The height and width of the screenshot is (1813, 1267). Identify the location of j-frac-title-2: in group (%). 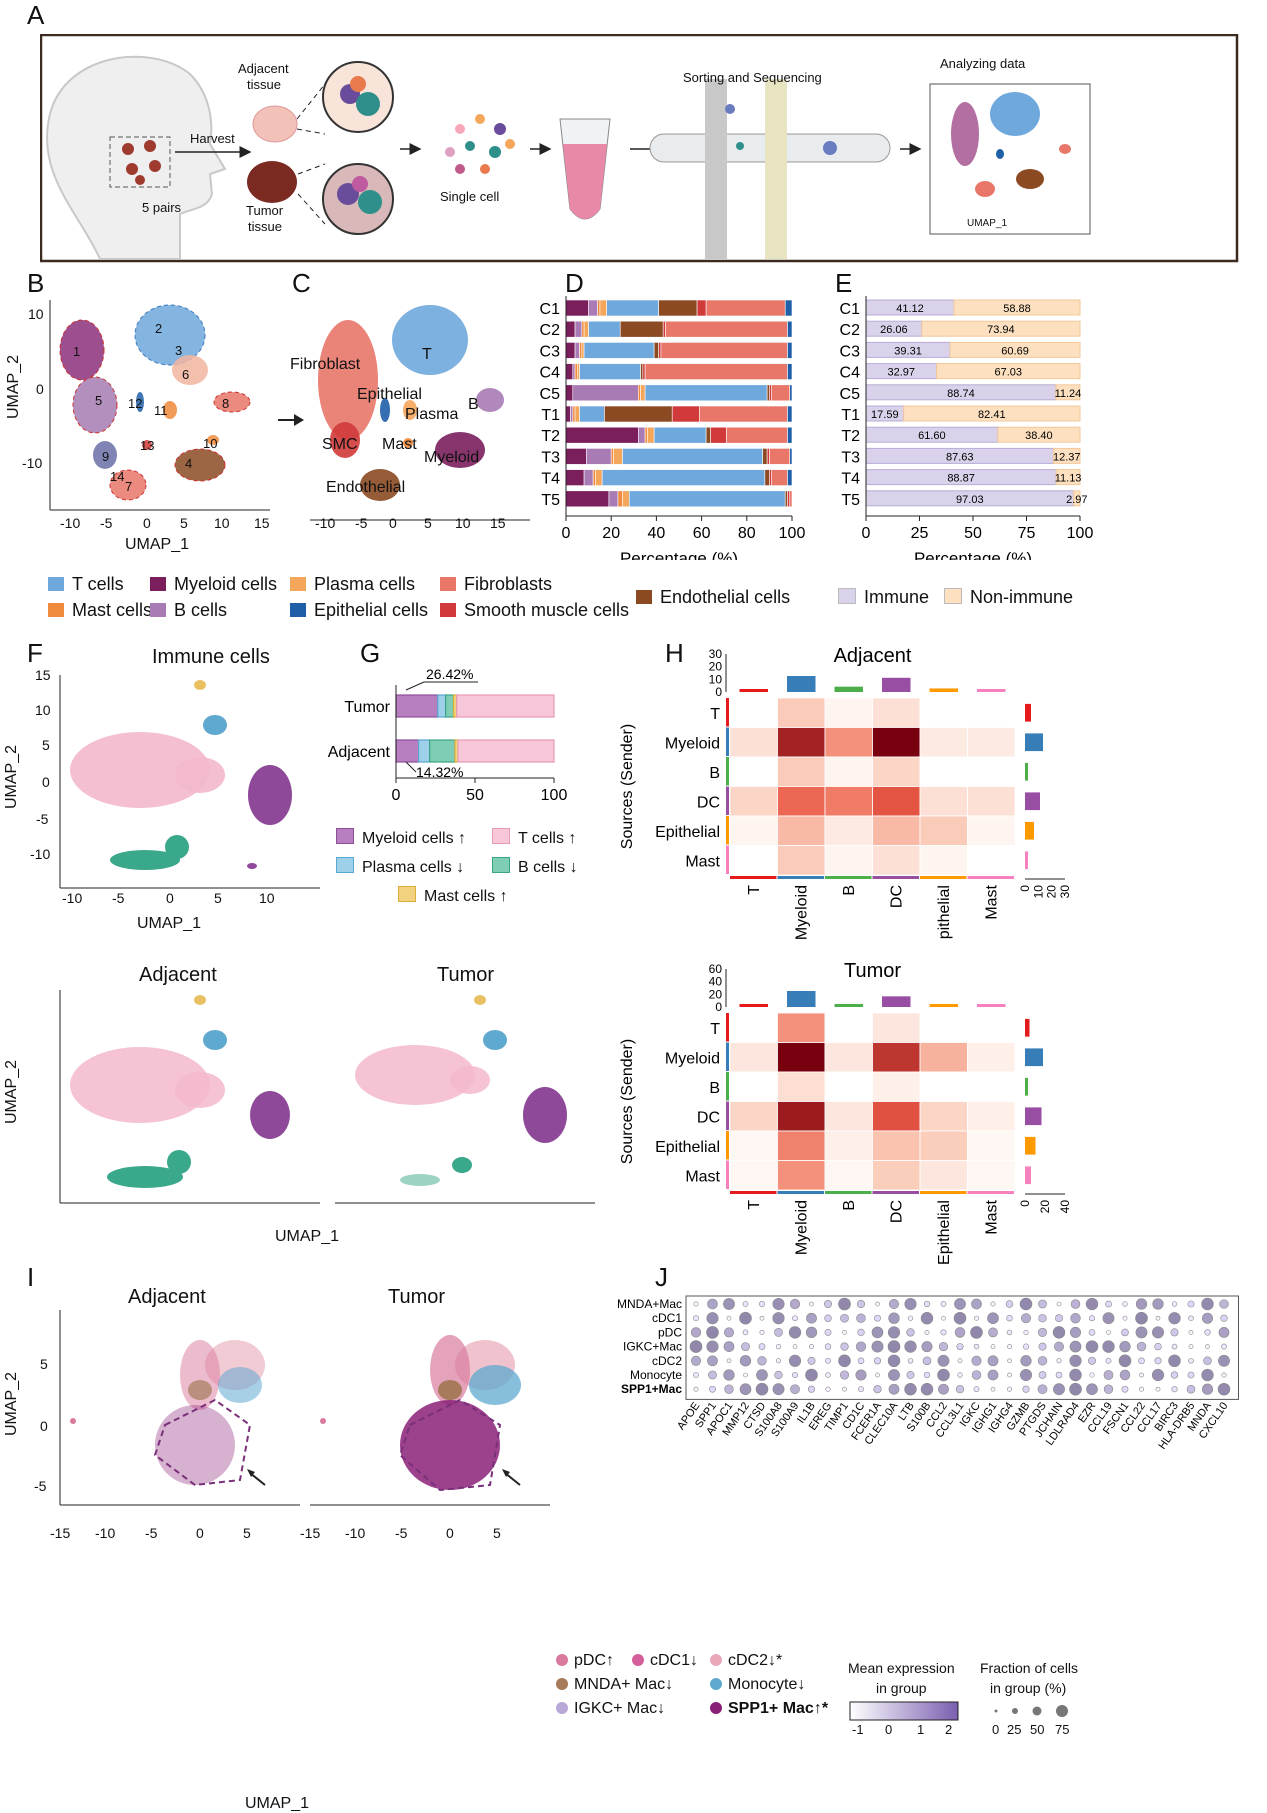
(1028, 1688).